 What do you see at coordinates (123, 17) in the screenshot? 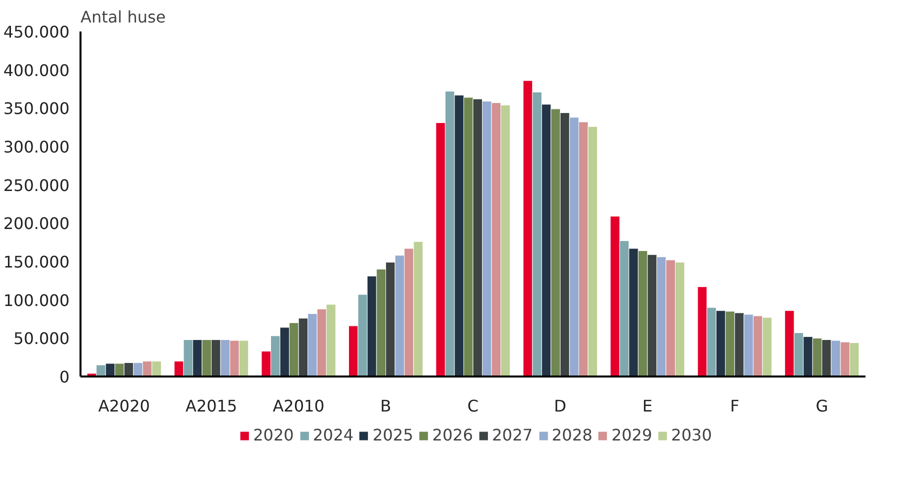
I see `y-axis-title: Antal huse` at bounding box center [123, 17].